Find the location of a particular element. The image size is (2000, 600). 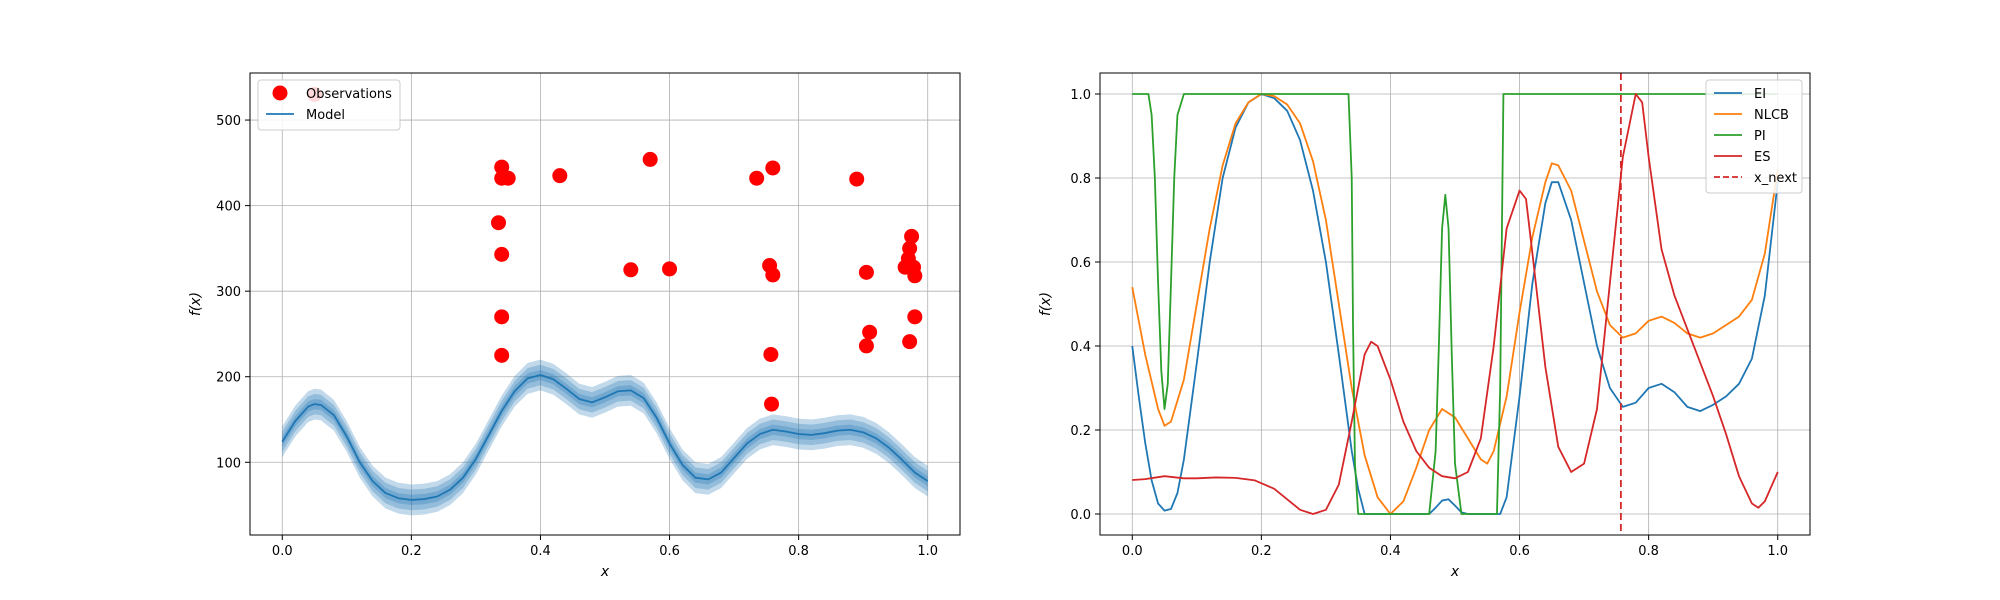

left-y-tick-label: 100 is located at coordinates (228, 463).